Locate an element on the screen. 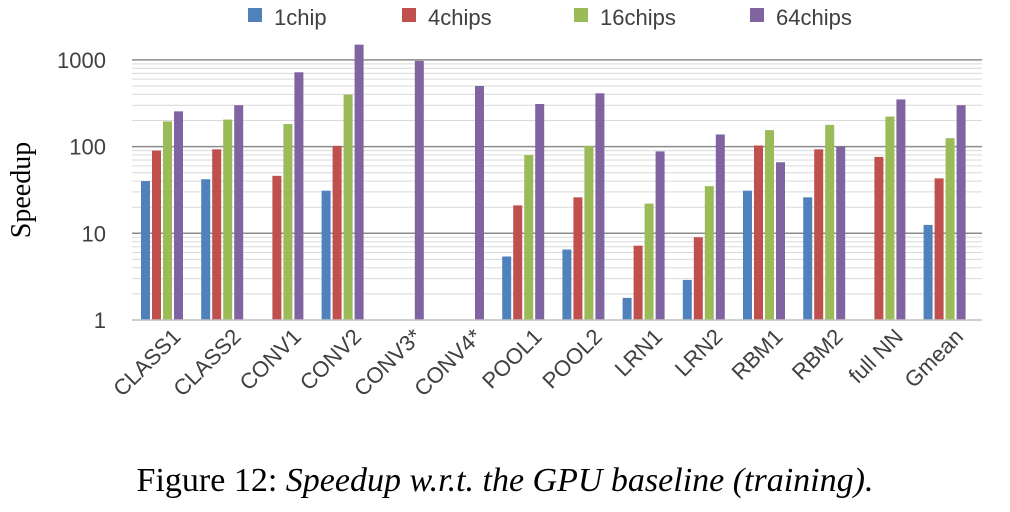  bar-16chips-CLASS1 is located at coordinates (167, 220).